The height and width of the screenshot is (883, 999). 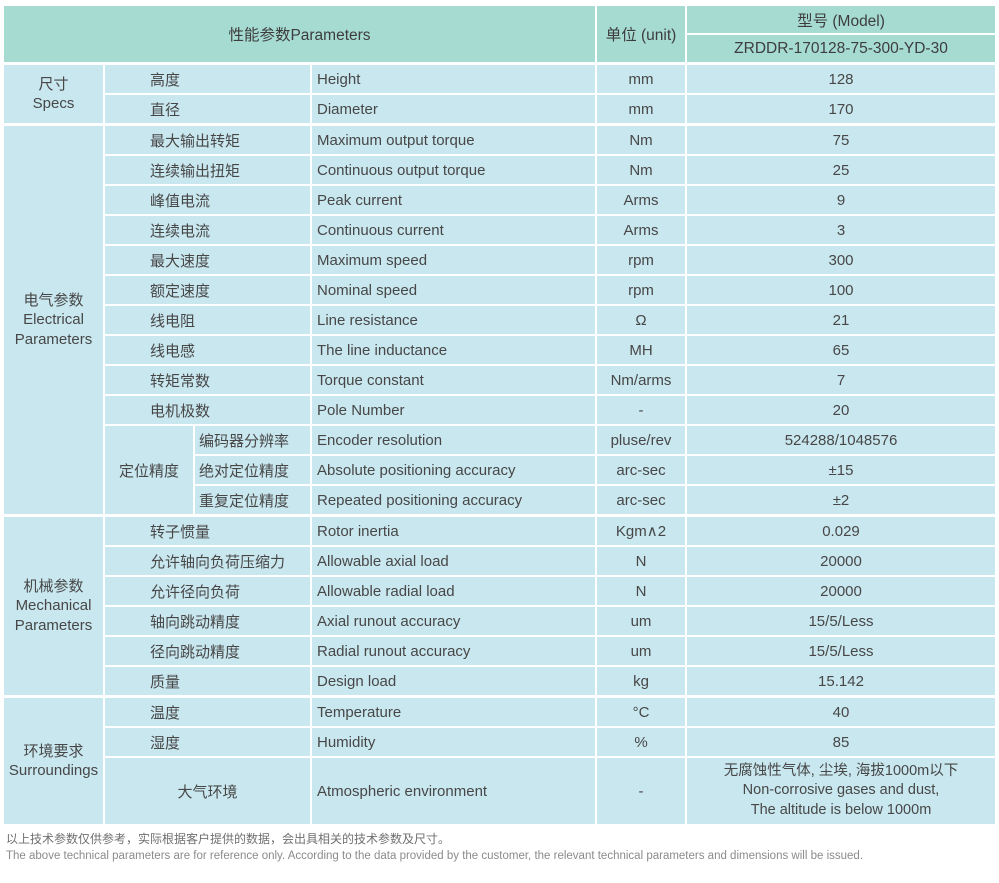 I want to click on param-name-en: Diameter, so click(x=453, y=109).